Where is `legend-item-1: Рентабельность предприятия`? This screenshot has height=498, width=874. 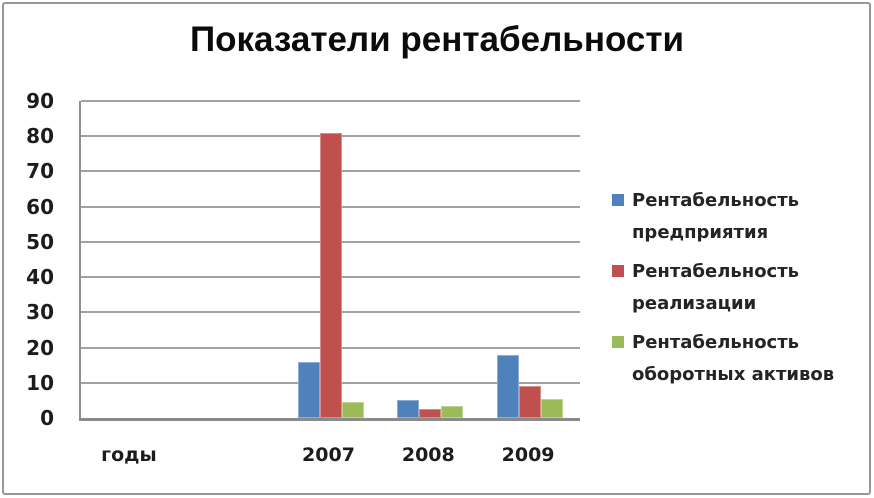 legend-item-1: Рентабельность предприятия is located at coordinates (724, 217).